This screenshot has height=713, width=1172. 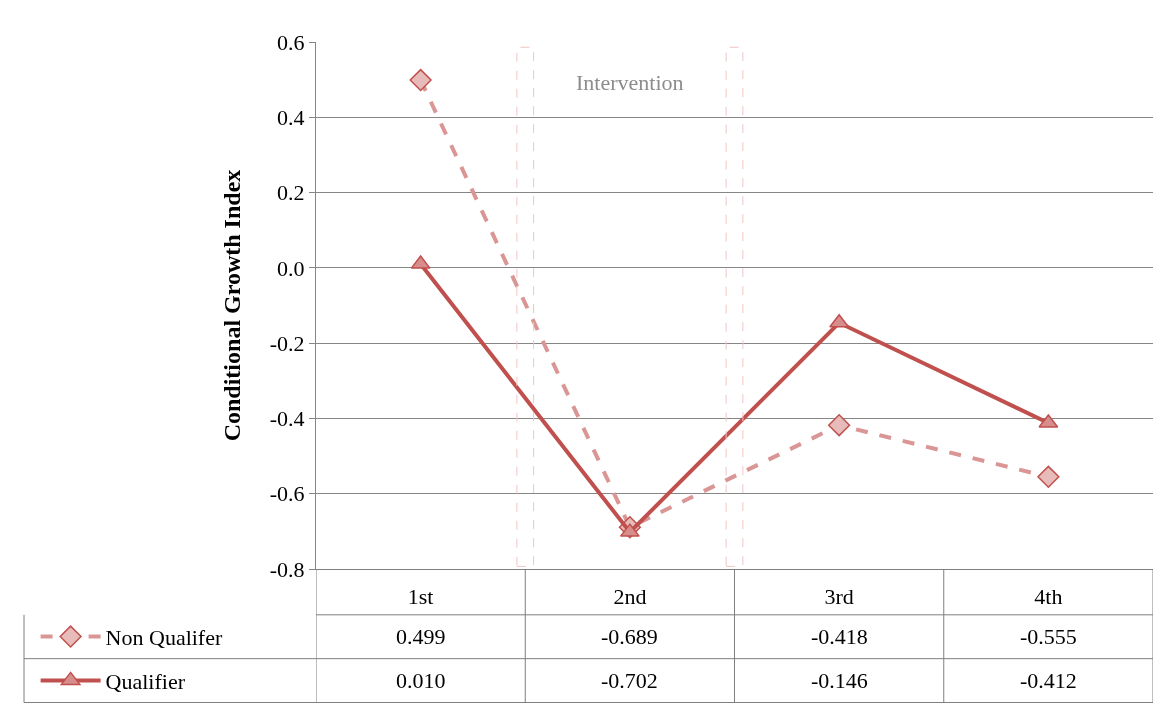 What do you see at coordinates (291, 117) in the screenshot?
I see `y-tick-label: 0.4` at bounding box center [291, 117].